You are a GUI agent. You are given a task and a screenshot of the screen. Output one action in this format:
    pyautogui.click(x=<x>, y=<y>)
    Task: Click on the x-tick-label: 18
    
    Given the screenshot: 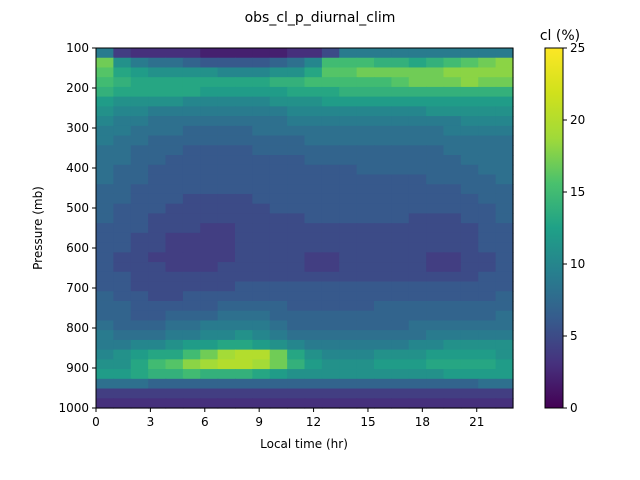 What is the action you would take?
    pyautogui.click(x=422, y=422)
    